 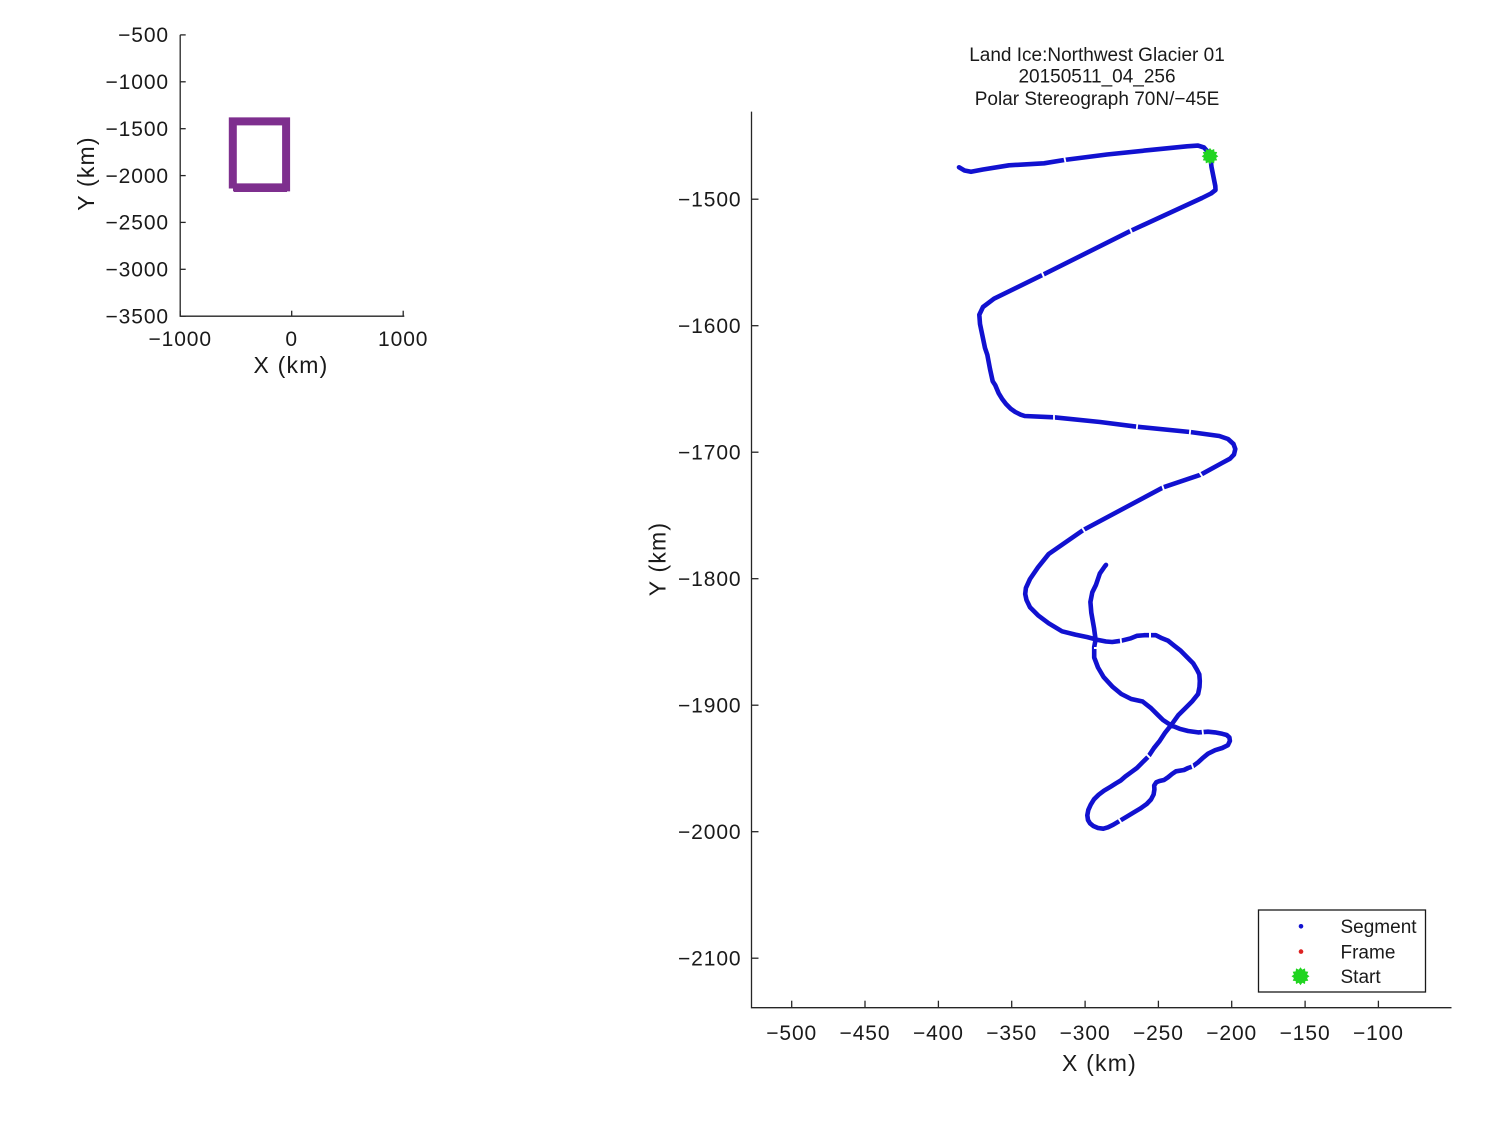 What do you see at coordinates (938, 1033) in the screenshot?
I see `svg-text: −400` at bounding box center [938, 1033].